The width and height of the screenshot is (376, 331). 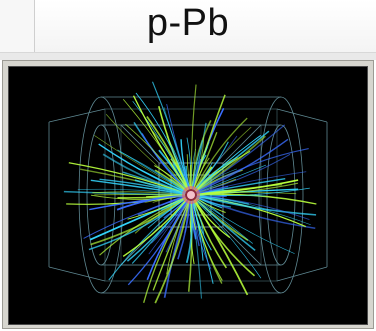 I want to click on right-endcap-inner, so click(x=281, y=195).